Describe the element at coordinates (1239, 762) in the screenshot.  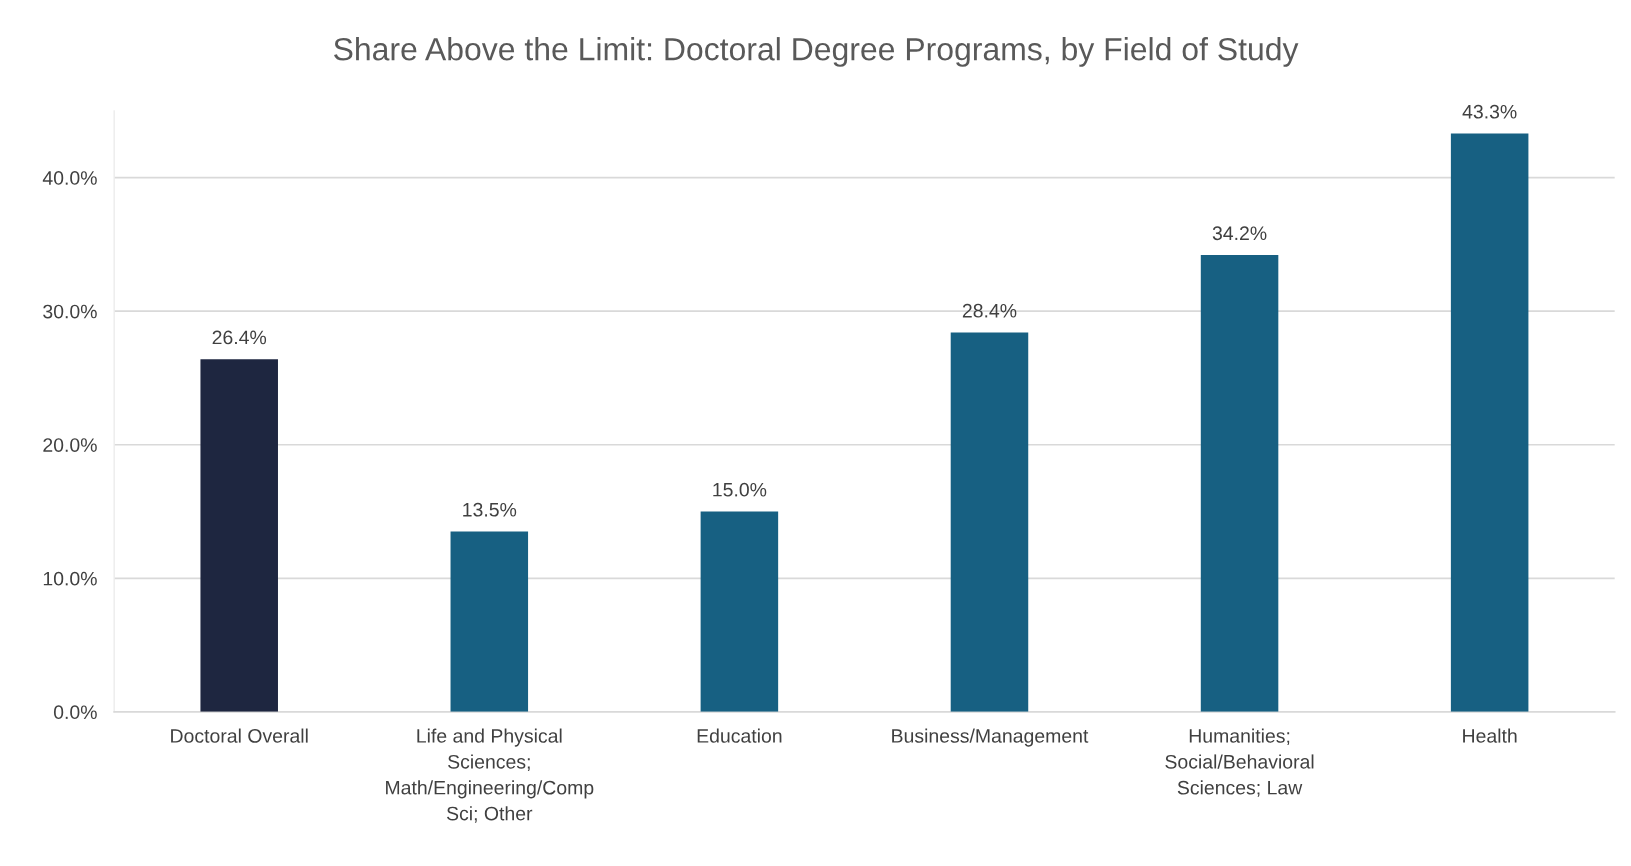
I see `x-tick-label: Humanities; Social/Behavioral Sciences; Law` at that location.